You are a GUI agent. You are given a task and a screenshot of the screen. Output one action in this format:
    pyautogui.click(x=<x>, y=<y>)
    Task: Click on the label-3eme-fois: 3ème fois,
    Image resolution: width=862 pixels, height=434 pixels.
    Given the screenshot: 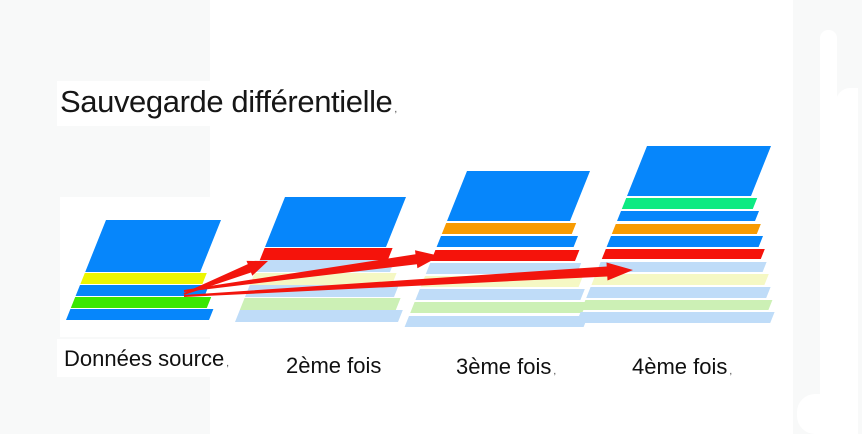 What is the action you would take?
    pyautogui.click(x=506, y=367)
    